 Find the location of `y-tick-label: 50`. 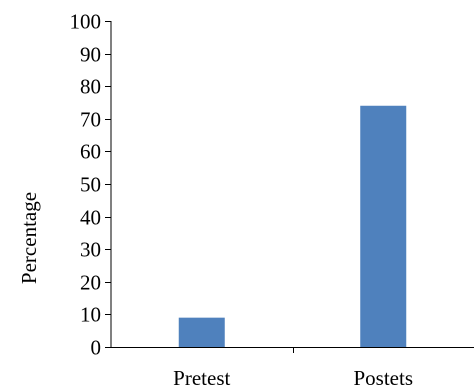

y-tick-label: 50 is located at coordinates (90, 185).